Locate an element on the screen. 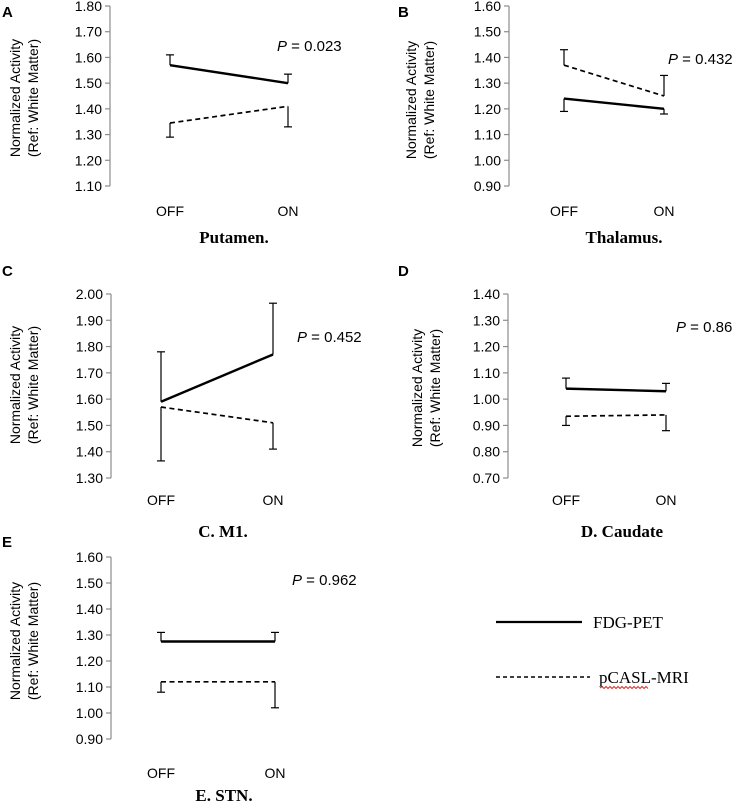  p-value-label: P = 0.432 is located at coordinates (700, 59).